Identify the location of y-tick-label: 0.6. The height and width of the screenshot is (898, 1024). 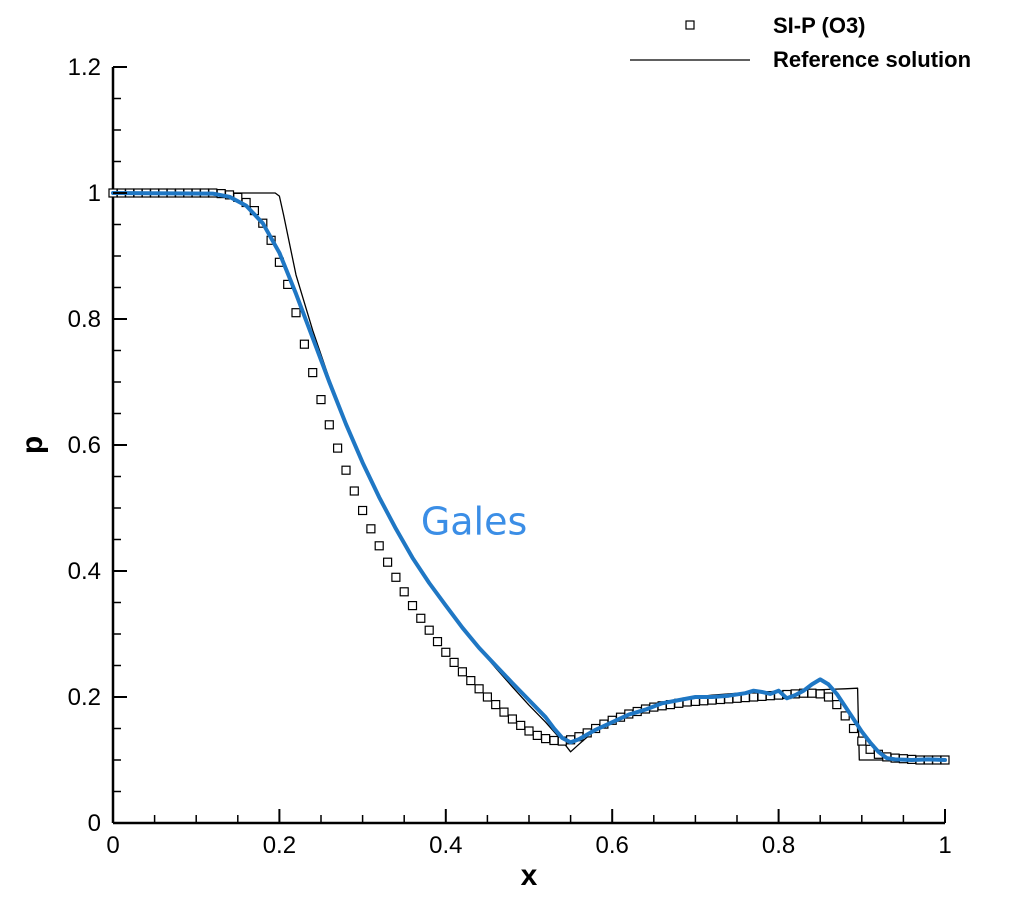
(84, 445).